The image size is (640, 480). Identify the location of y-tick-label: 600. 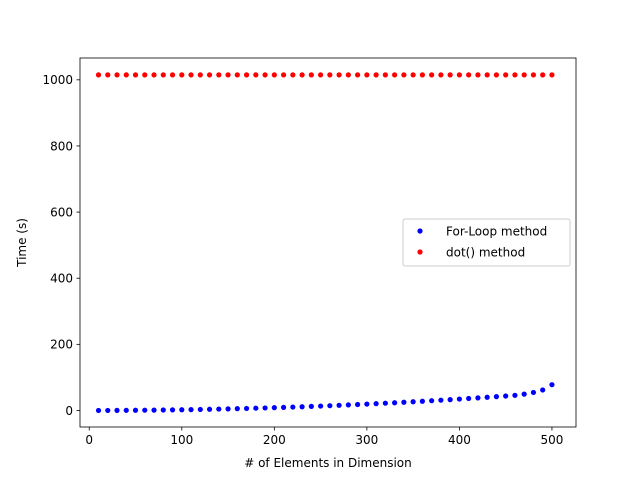
(61, 212).